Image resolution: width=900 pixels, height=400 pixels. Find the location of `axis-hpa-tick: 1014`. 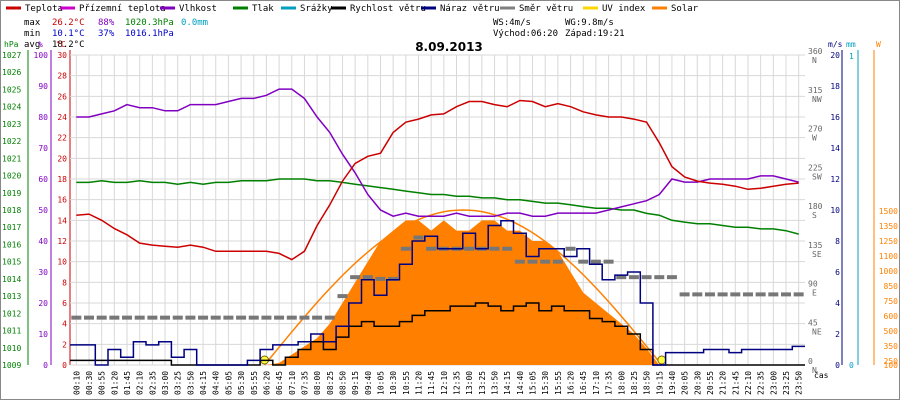

axis-hpa-tick: 1014 is located at coordinates (11, 279).